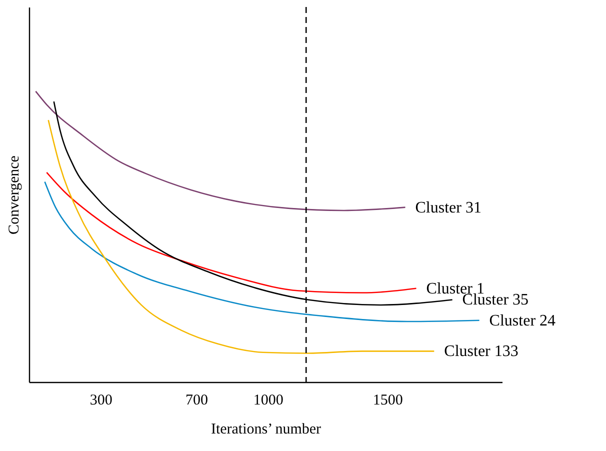  What do you see at coordinates (481, 351) in the screenshot?
I see `series-label: Cluster 133` at bounding box center [481, 351].